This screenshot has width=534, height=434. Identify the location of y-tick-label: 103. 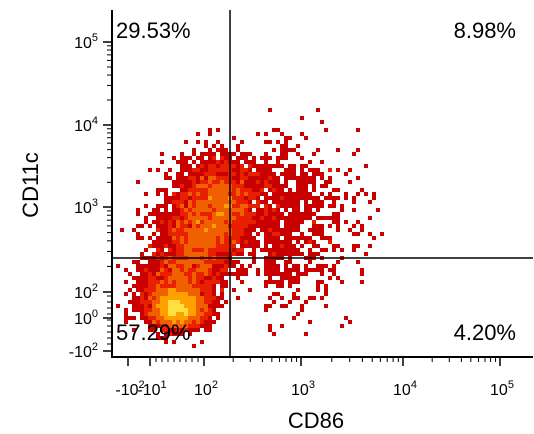
(86, 207).